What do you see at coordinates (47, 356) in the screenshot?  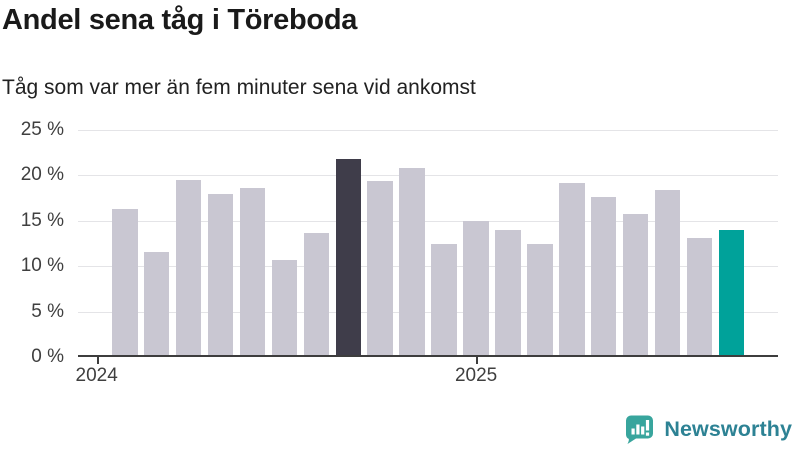 I see `y-label-0%: 0 %` at bounding box center [47, 356].